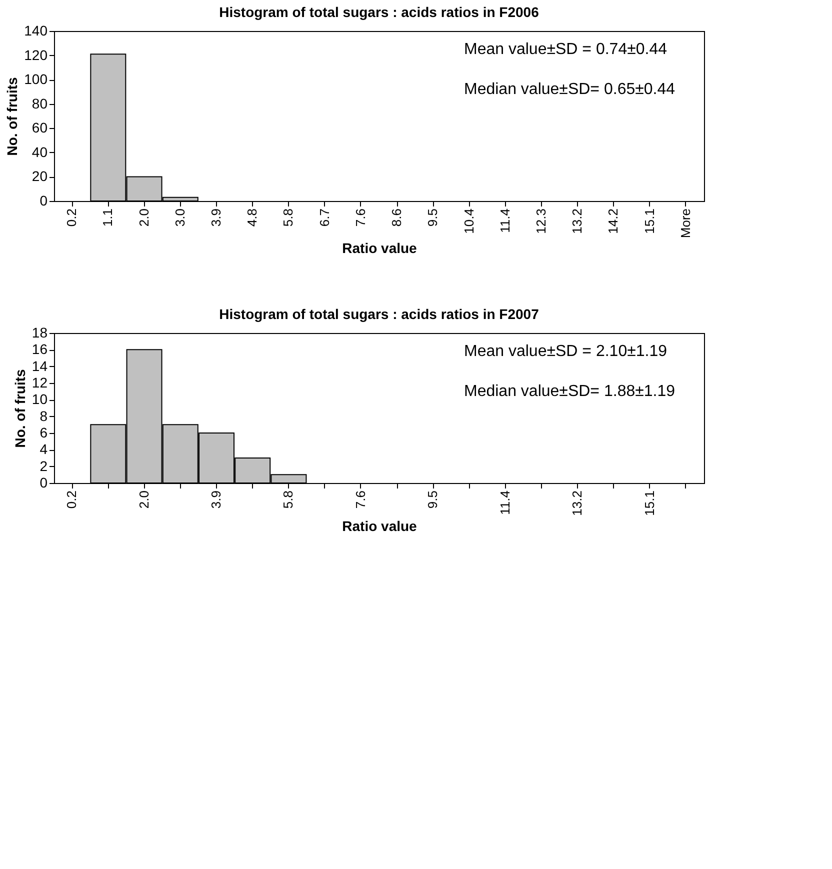  Describe the element at coordinates (468, 221) in the screenshot. I see `x-tick-label: 10.4` at that location.